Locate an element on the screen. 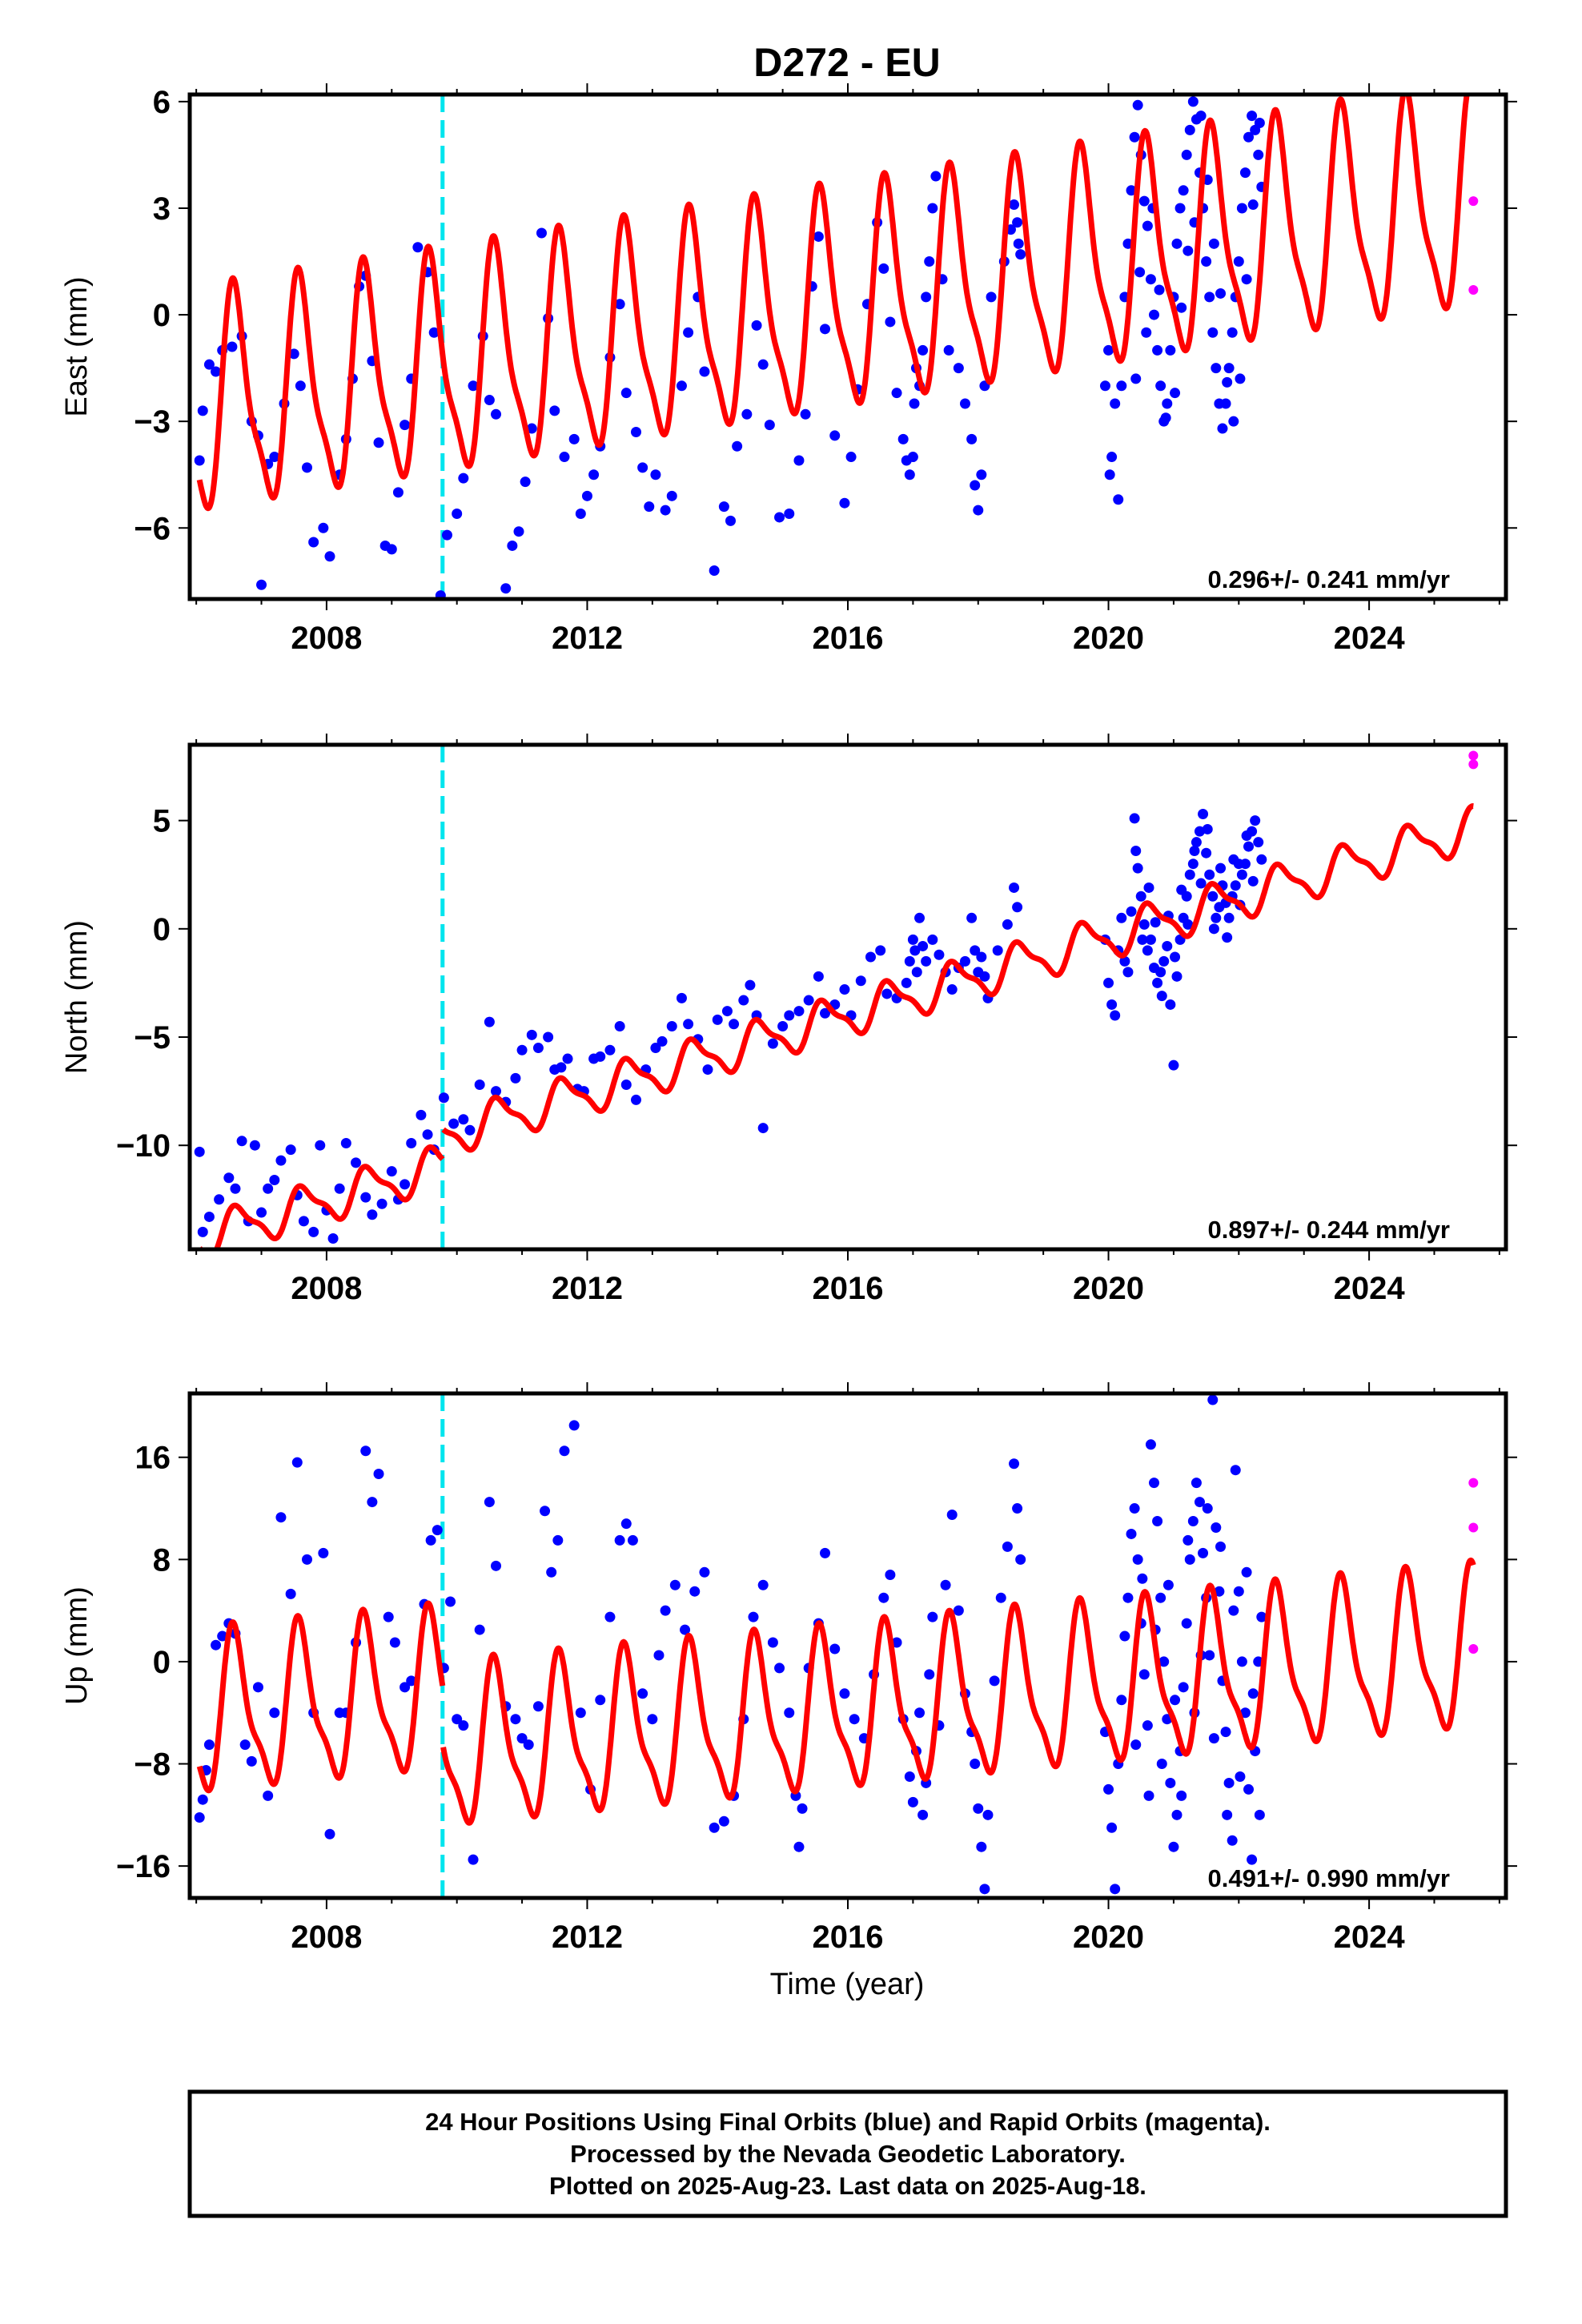 The width and height of the screenshot is (1582, 2324). rapid-orbit-point is located at coordinates (1473, 1483).